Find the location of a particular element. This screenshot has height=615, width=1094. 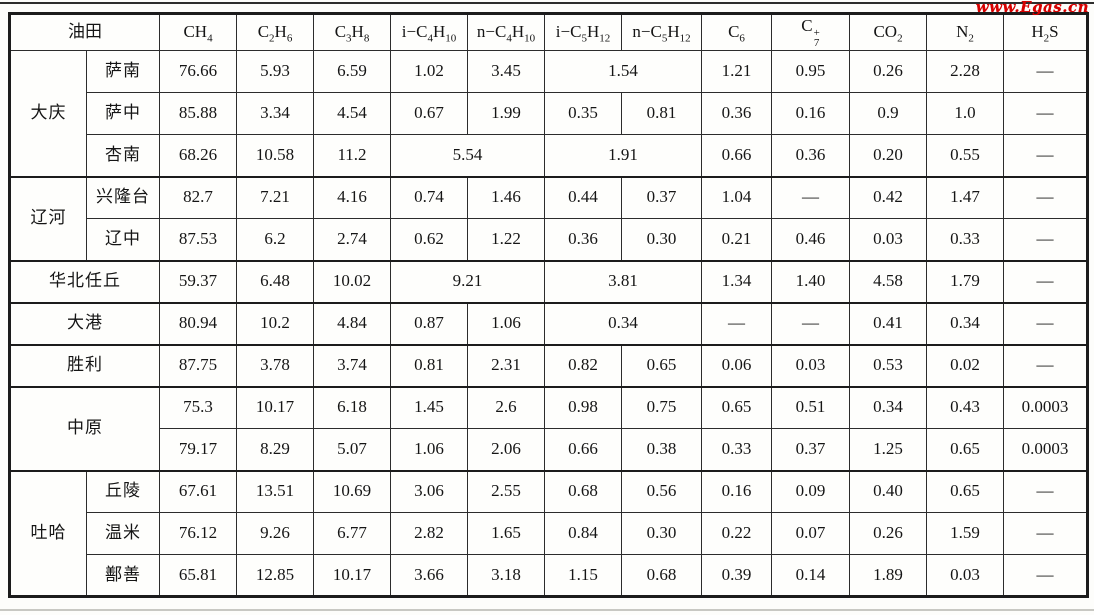

value-cell: 1.22 is located at coordinates (506, 239).